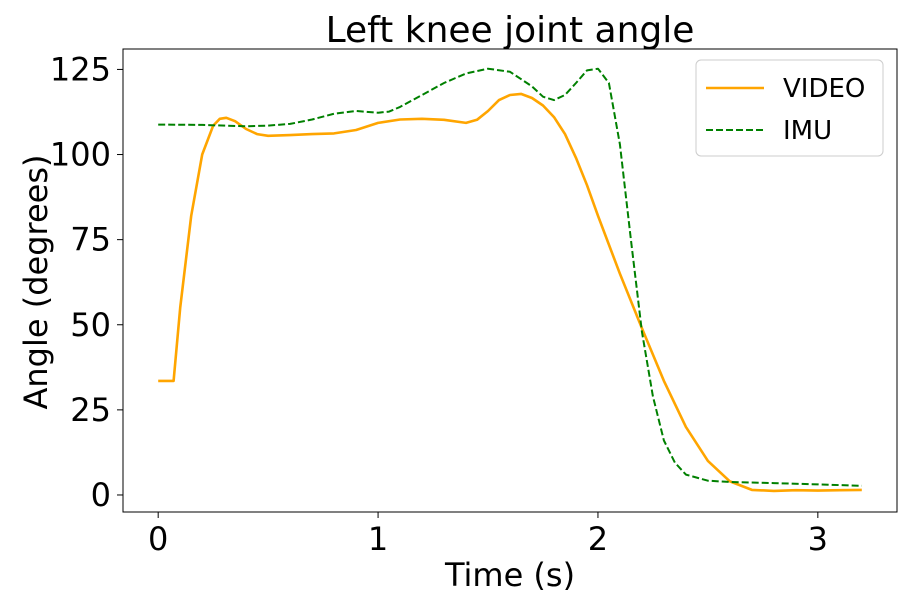  I want to click on x-axis: 0 1 2 3, so click(488, 535).